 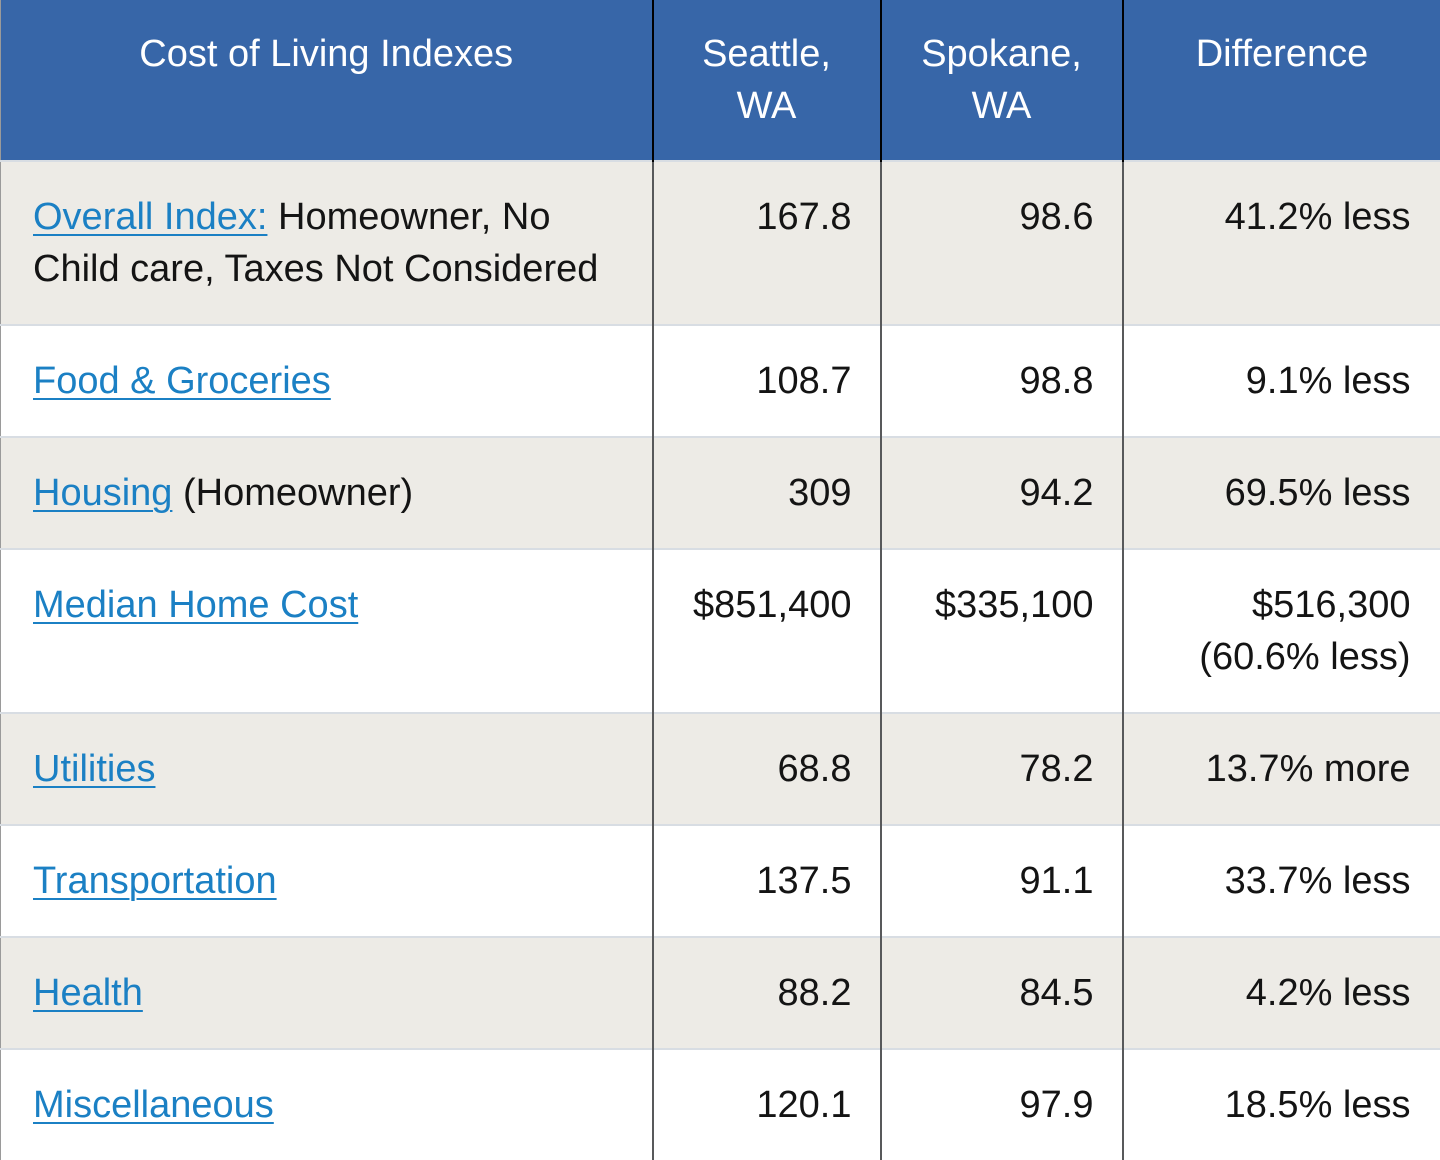 I want to click on spokane-value: 98.6, so click(x=1002, y=243).